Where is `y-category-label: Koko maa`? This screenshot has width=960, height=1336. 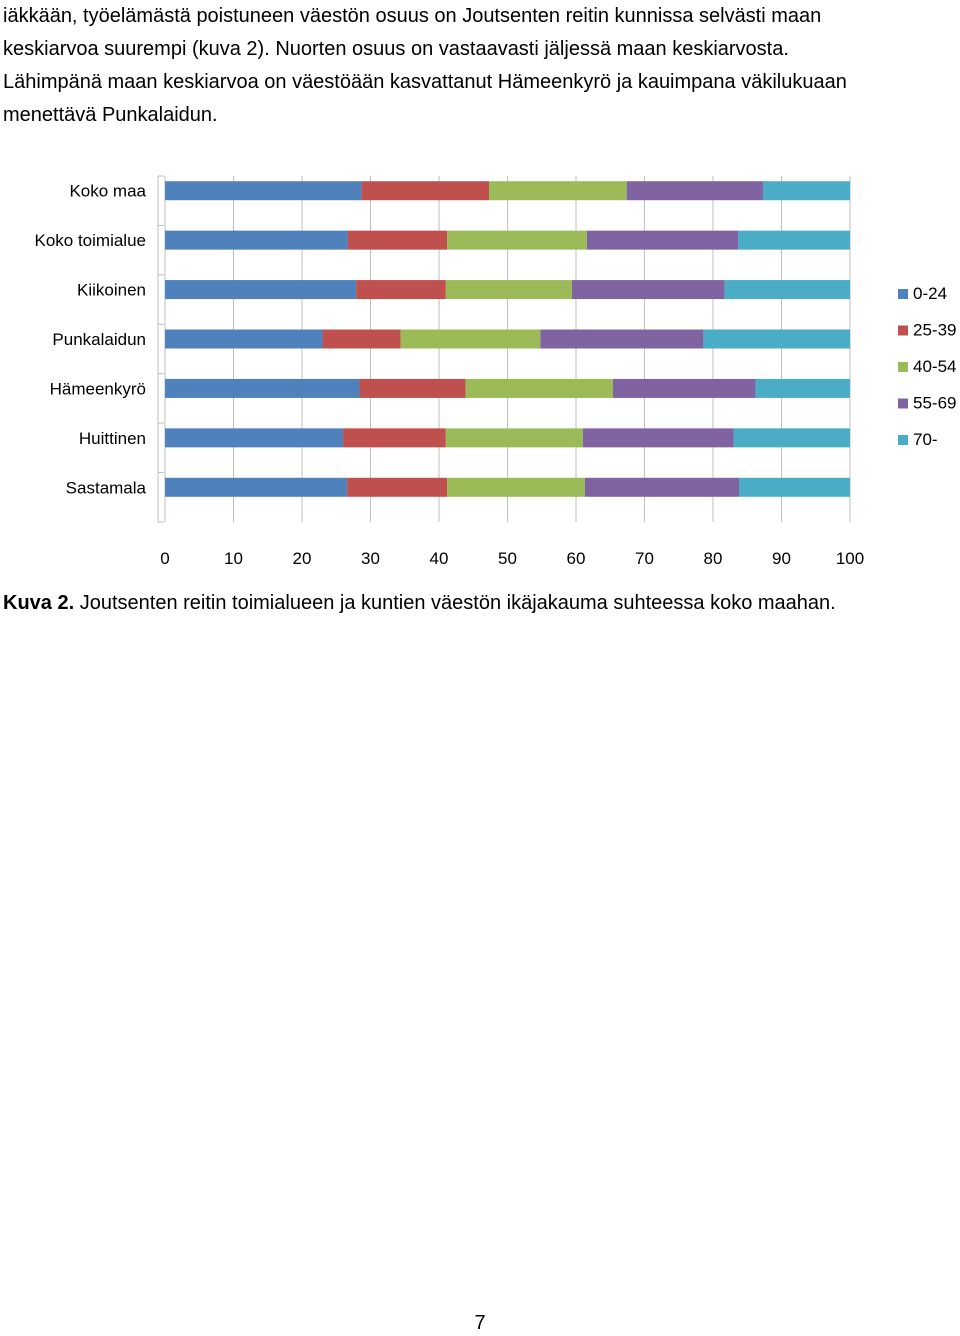 y-category-label: Koko maa is located at coordinates (107, 191).